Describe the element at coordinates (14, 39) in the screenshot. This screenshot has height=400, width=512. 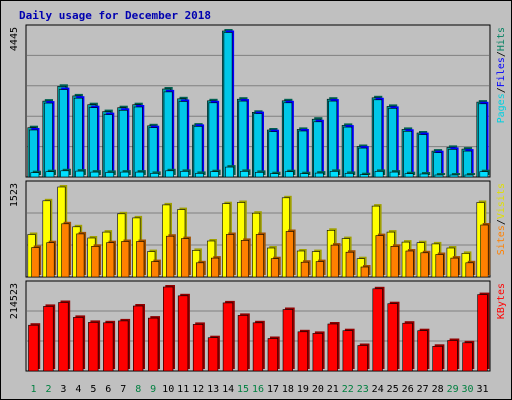
I see `axis-max-label-pages-files-hits: 4445` at that location.